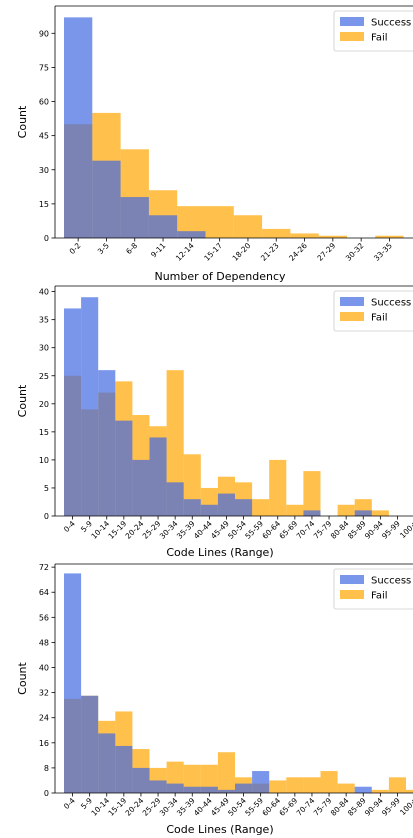  I want to click on y-tick-label: 90, so click(44, 33).